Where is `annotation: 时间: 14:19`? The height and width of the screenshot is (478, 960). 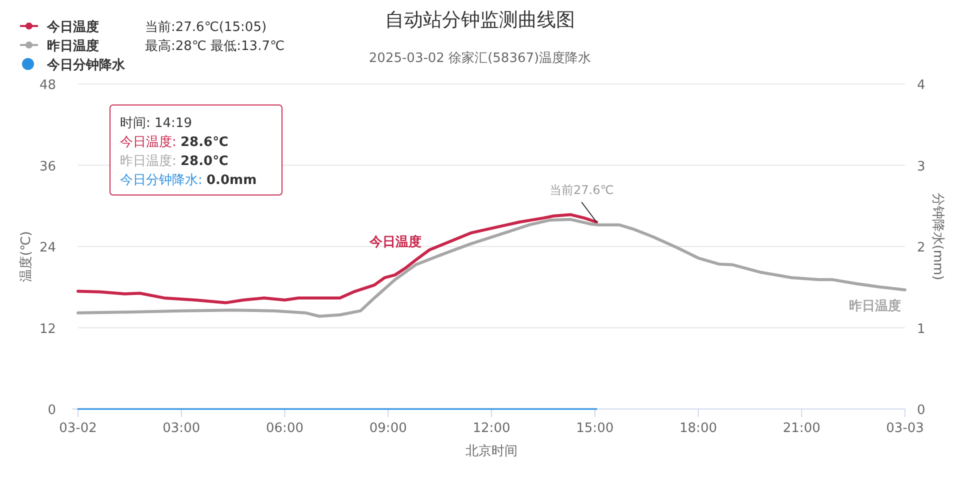
annotation: 时间: 14:19 is located at coordinates (156, 123).